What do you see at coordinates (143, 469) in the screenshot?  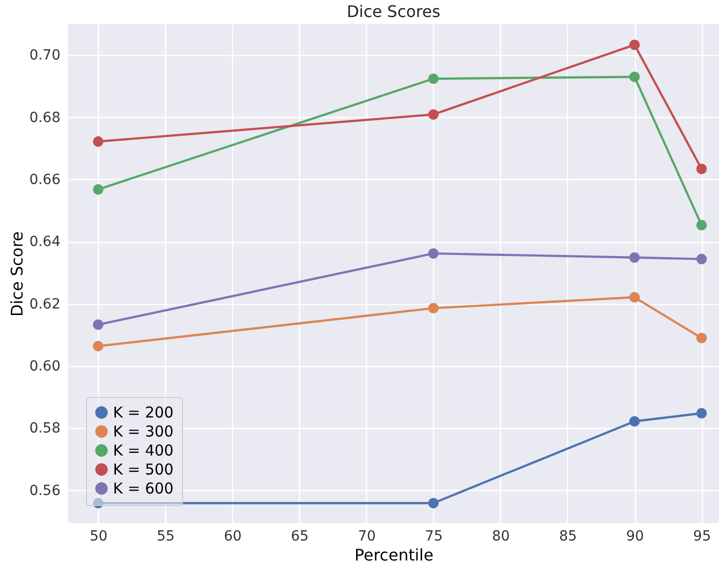 I see `legend-label: K = 500` at bounding box center [143, 469].